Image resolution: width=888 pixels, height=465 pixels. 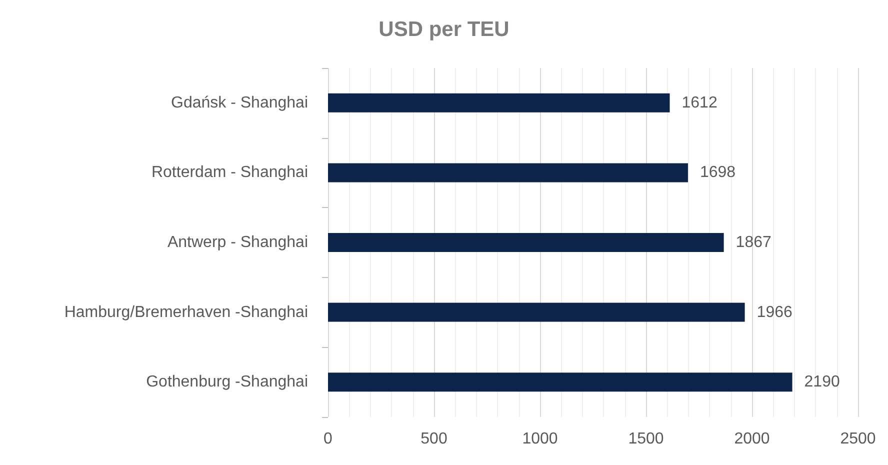 I want to click on data-label: 2190, so click(x=822, y=382).